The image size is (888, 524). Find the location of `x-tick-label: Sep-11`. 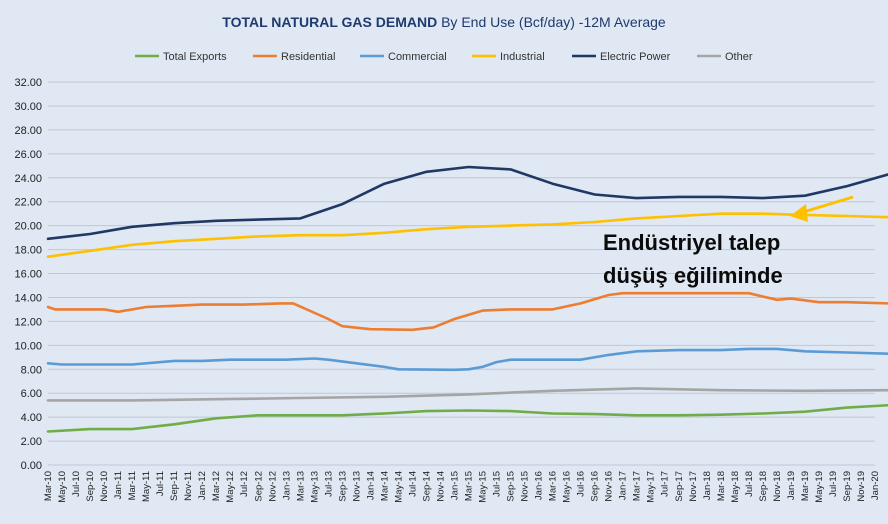

x-tick-label: Sep-11 is located at coordinates (174, 486).